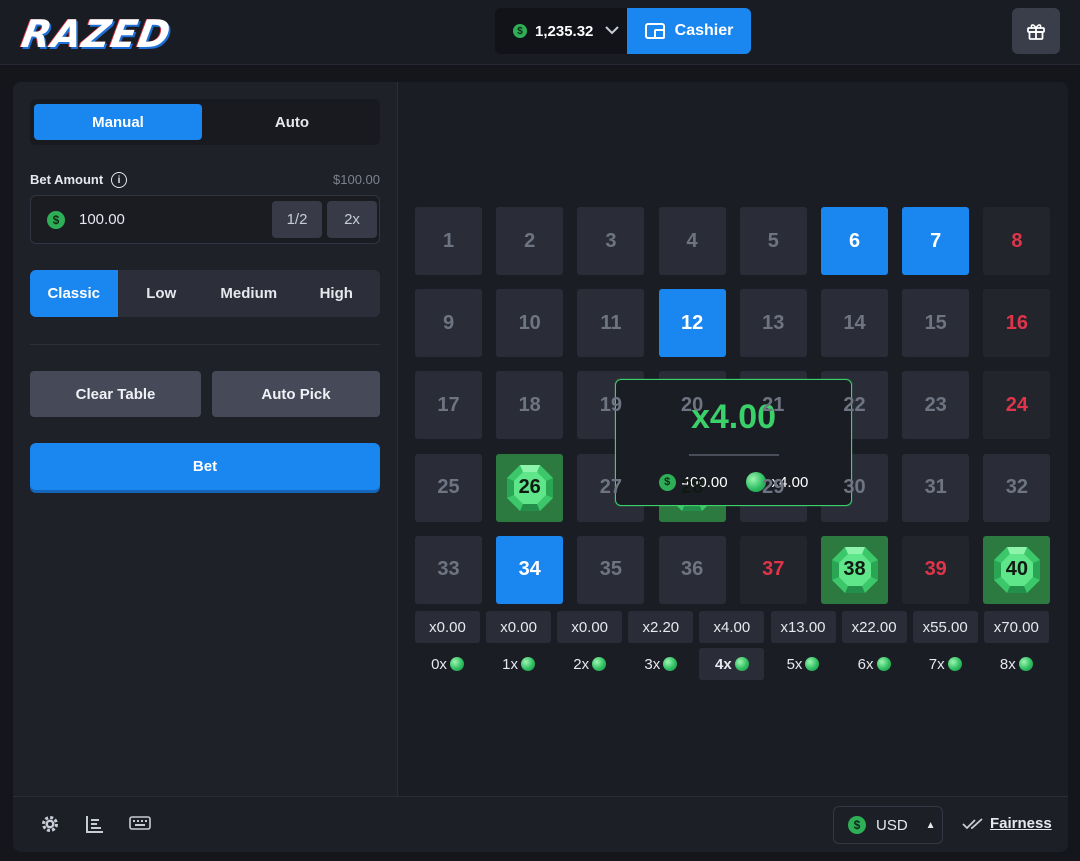 Image resolution: width=1080 pixels, height=861 pixels. I want to click on payout-multiplier: x70.00, so click(1016, 627).